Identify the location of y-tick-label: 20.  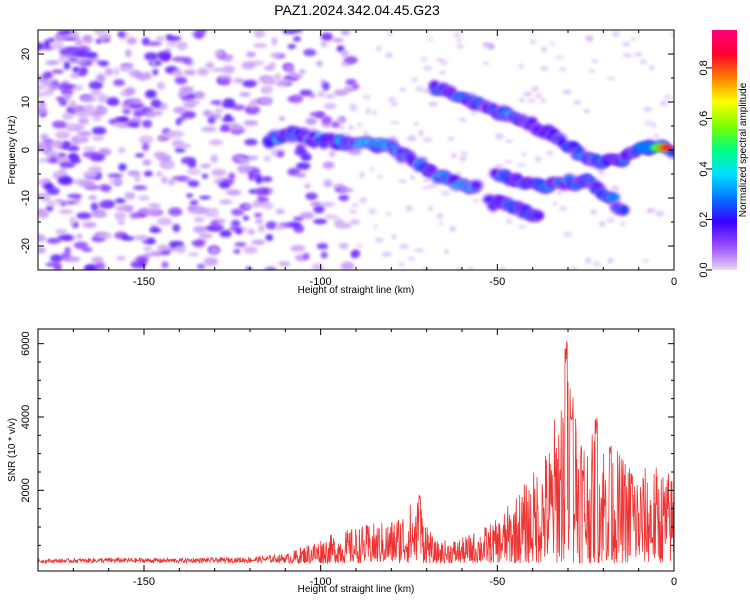
(26, 54).